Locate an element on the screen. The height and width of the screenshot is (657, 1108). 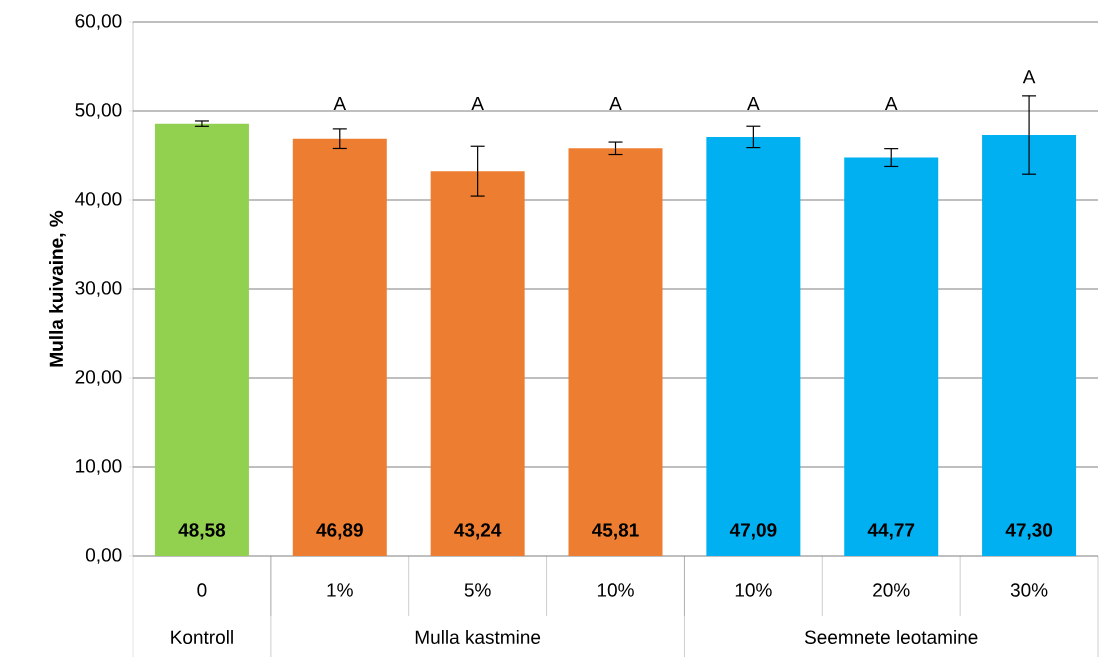
data-label: 48,58 is located at coordinates (202, 531).